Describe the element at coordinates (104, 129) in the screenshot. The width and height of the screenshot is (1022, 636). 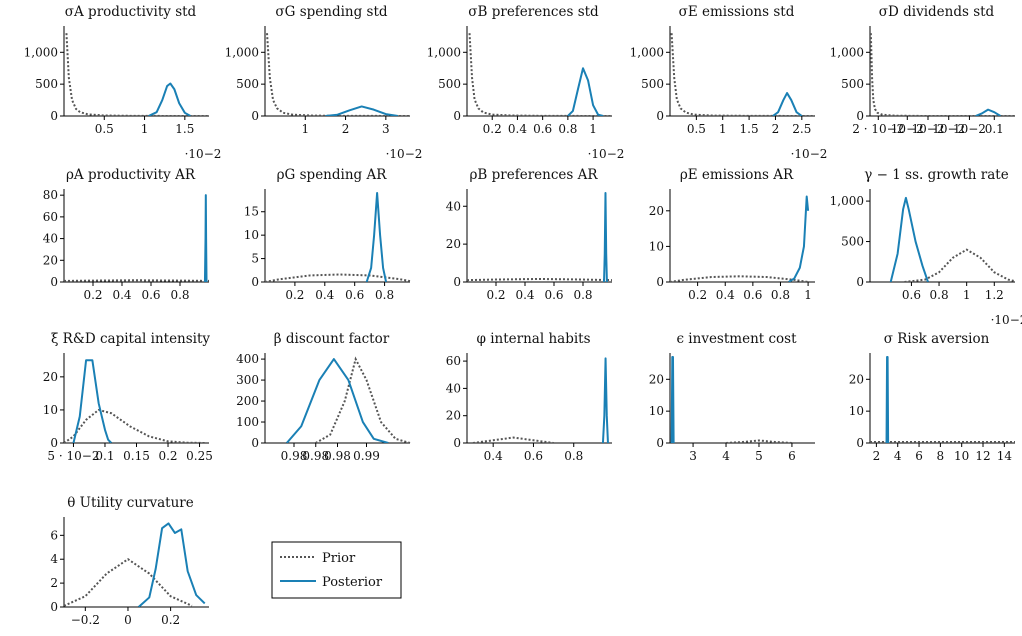
I see `x-tick-label: 0.5` at that location.